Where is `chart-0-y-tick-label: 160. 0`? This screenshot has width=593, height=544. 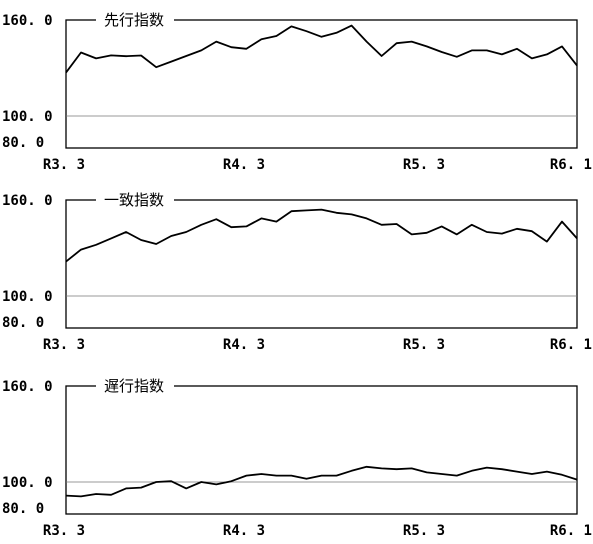 chart-0-y-tick-label: 160. 0 is located at coordinates (27, 21).